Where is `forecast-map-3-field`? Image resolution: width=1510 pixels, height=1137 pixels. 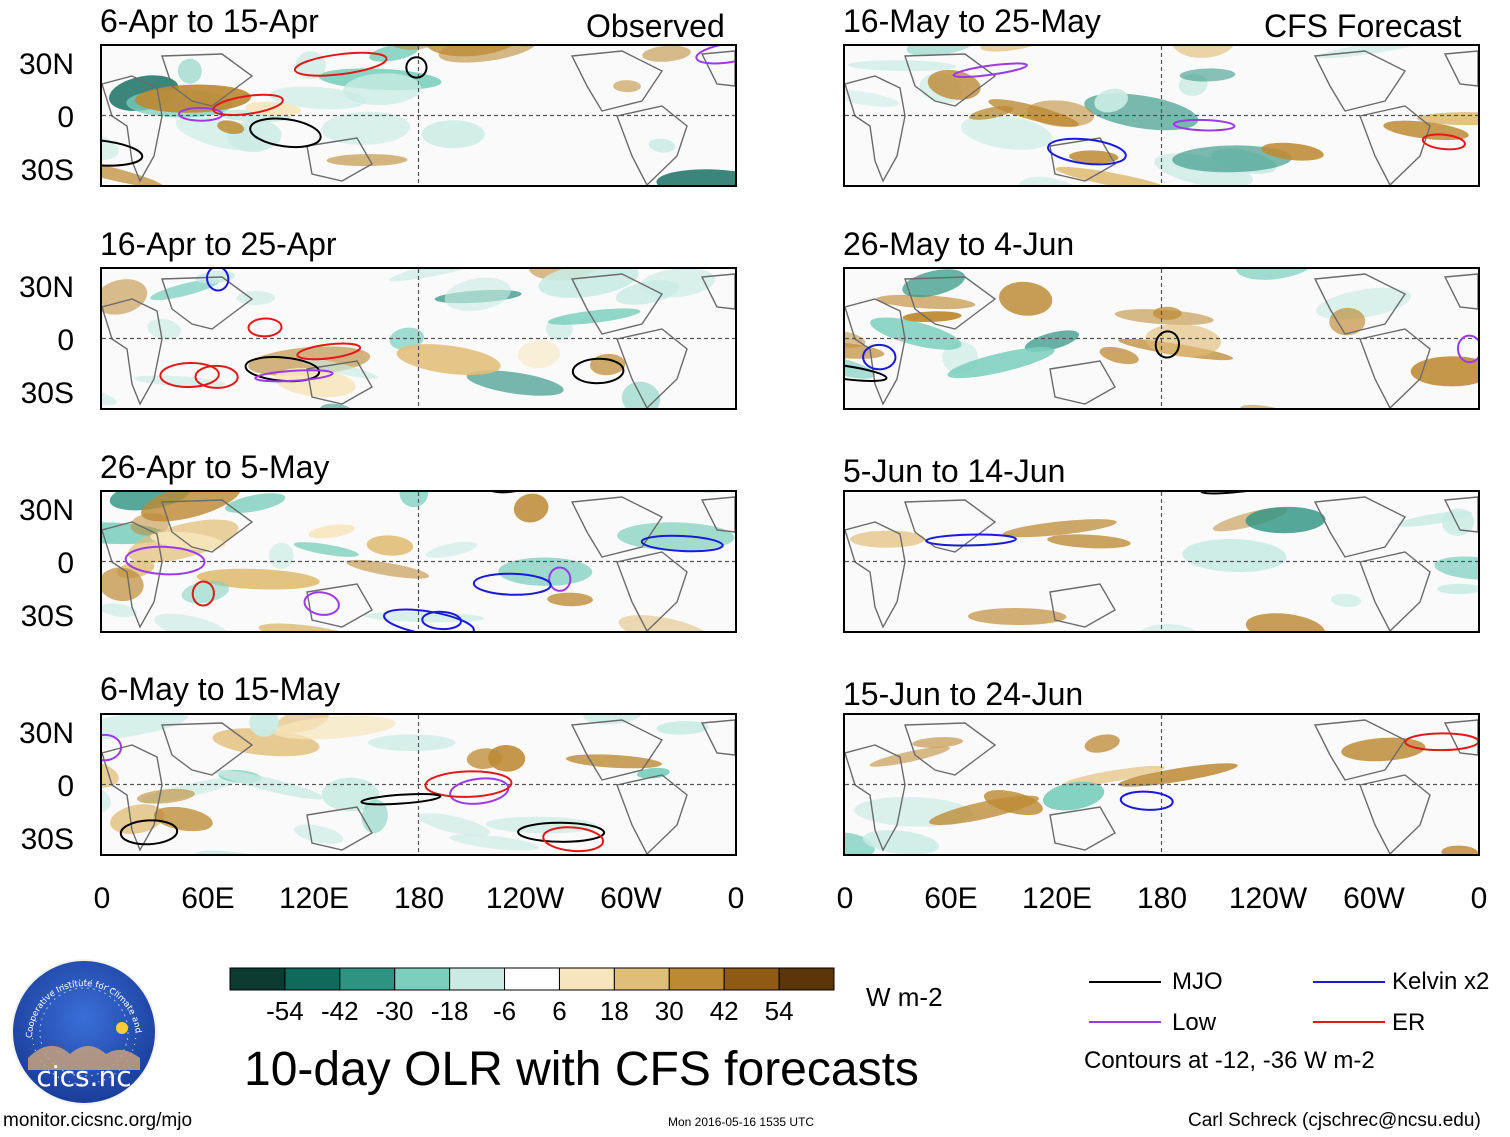 forecast-map-3-field is located at coordinates (1161, 561).